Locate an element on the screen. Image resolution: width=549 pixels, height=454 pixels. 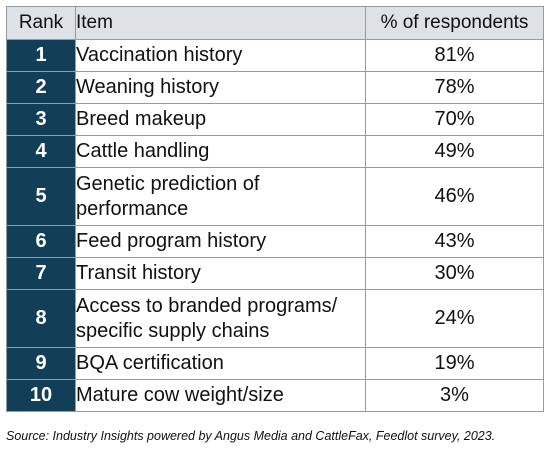
item-cell: BQA certification is located at coordinates (220, 363).